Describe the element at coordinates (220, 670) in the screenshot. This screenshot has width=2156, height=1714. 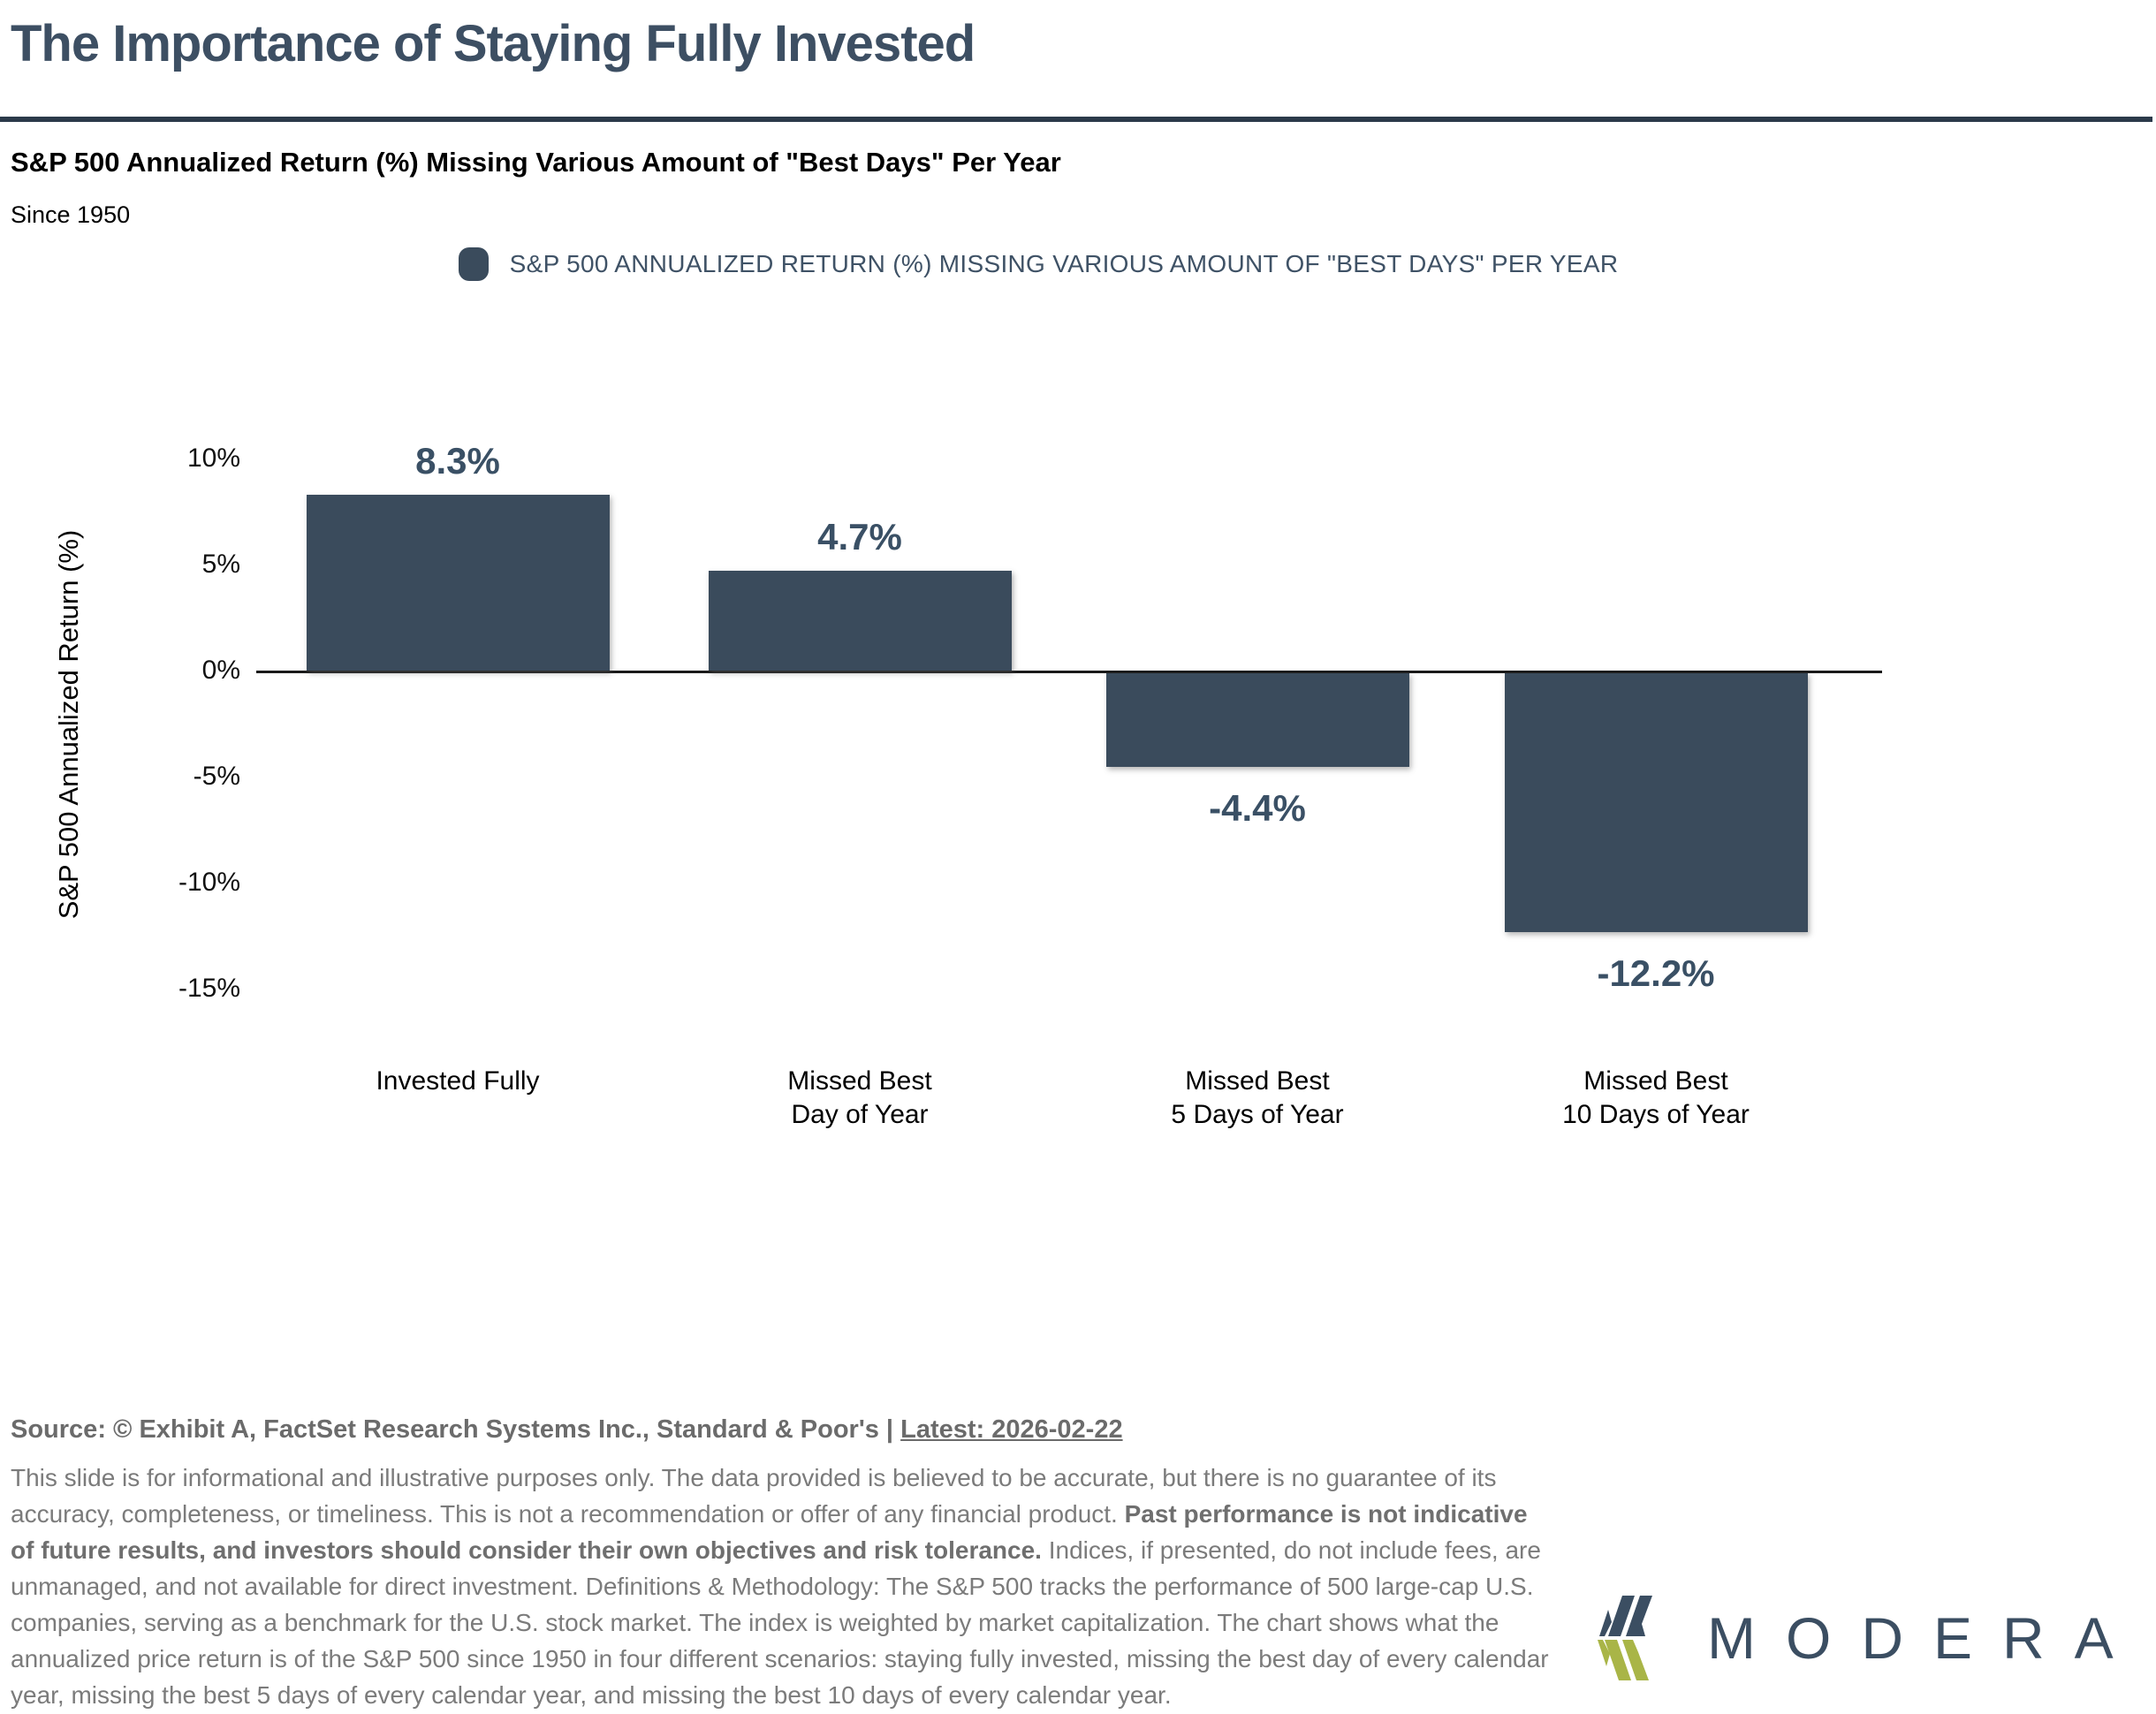
I see `y-tick-label: 0%` at that location.